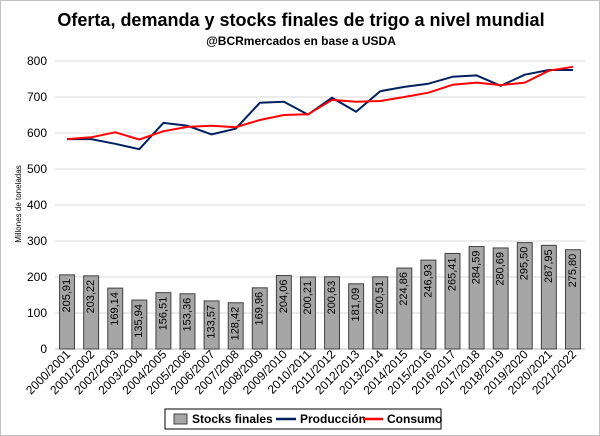  I want to click on bar-data-label: 203,22, so click(91, 297).